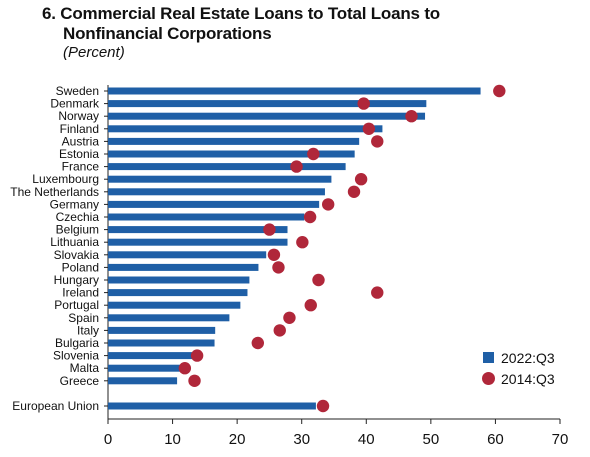 Image resolution: width=590 pixels, height=457 pixels. What do you see at coordinates (310, 217) in the screenshot?
I see `dot-czechia` at bounding box center [310, 217].